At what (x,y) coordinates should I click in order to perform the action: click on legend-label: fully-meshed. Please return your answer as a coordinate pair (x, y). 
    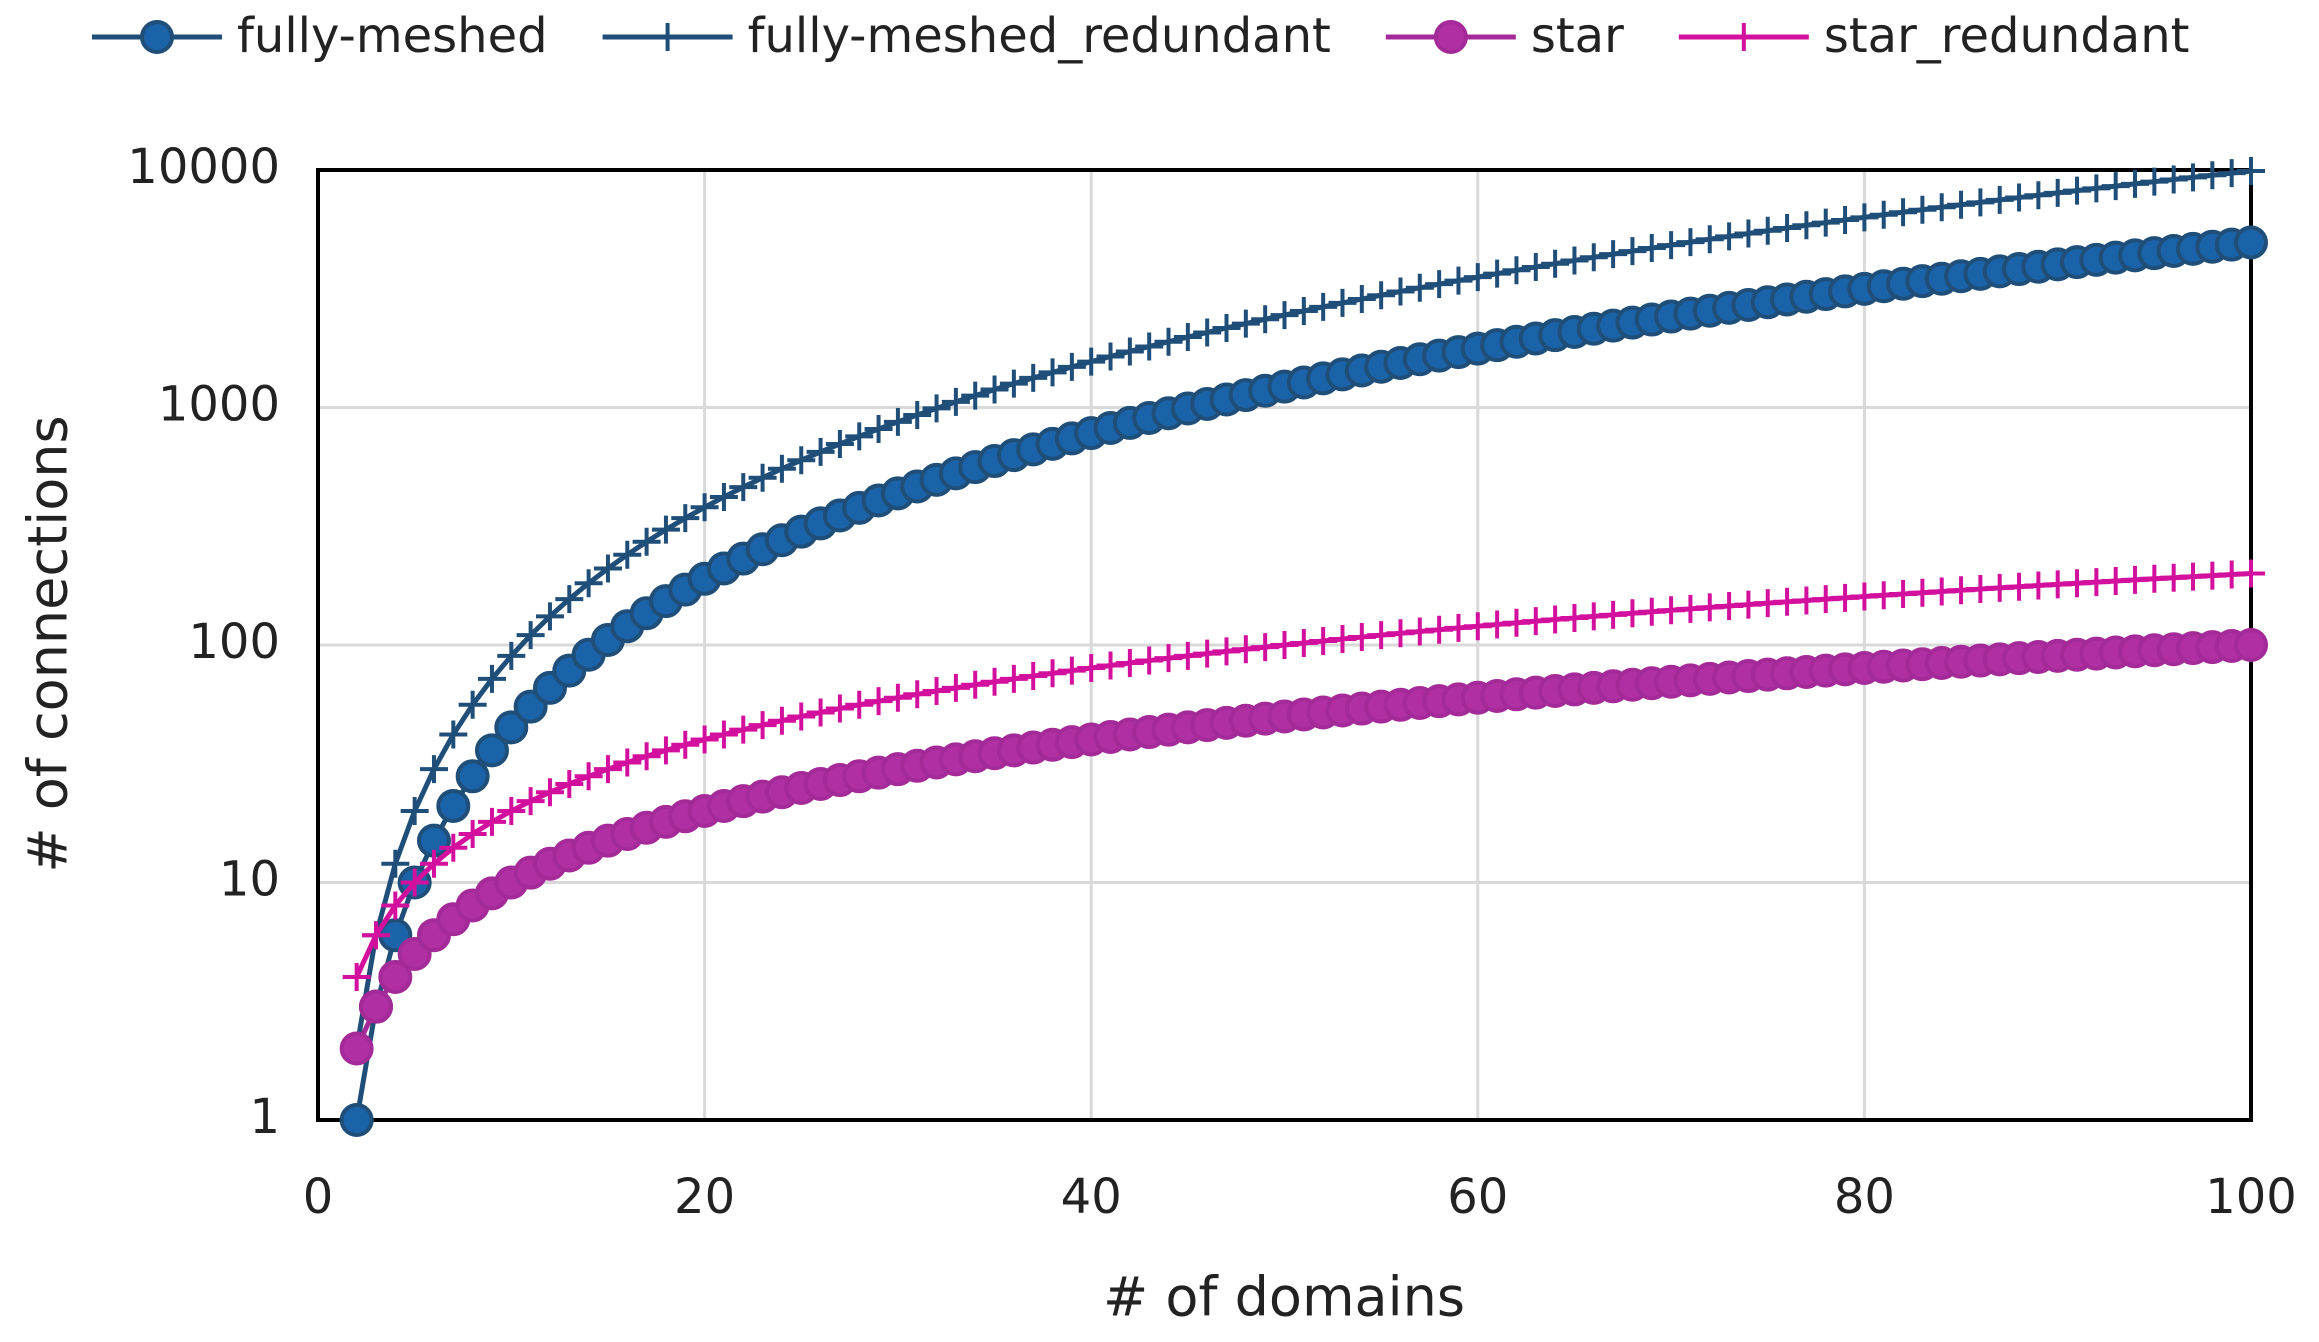
    Looking at the image, I should click on (392, 36).